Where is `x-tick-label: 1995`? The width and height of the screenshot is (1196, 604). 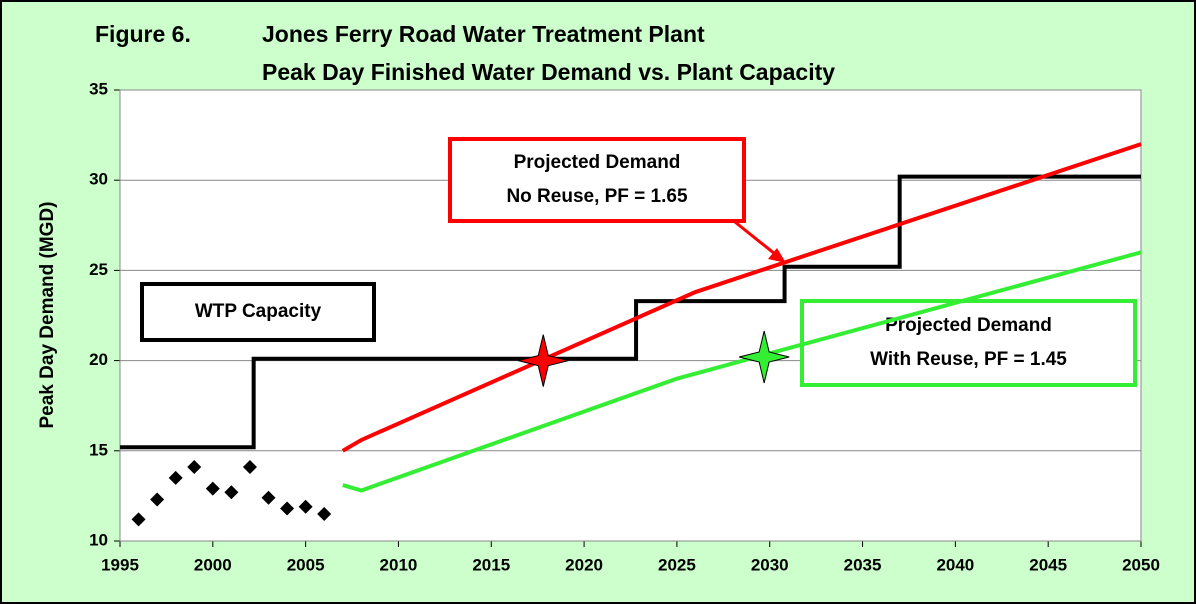 x-tick-label: 1995 is located at coordinates (120, 564).